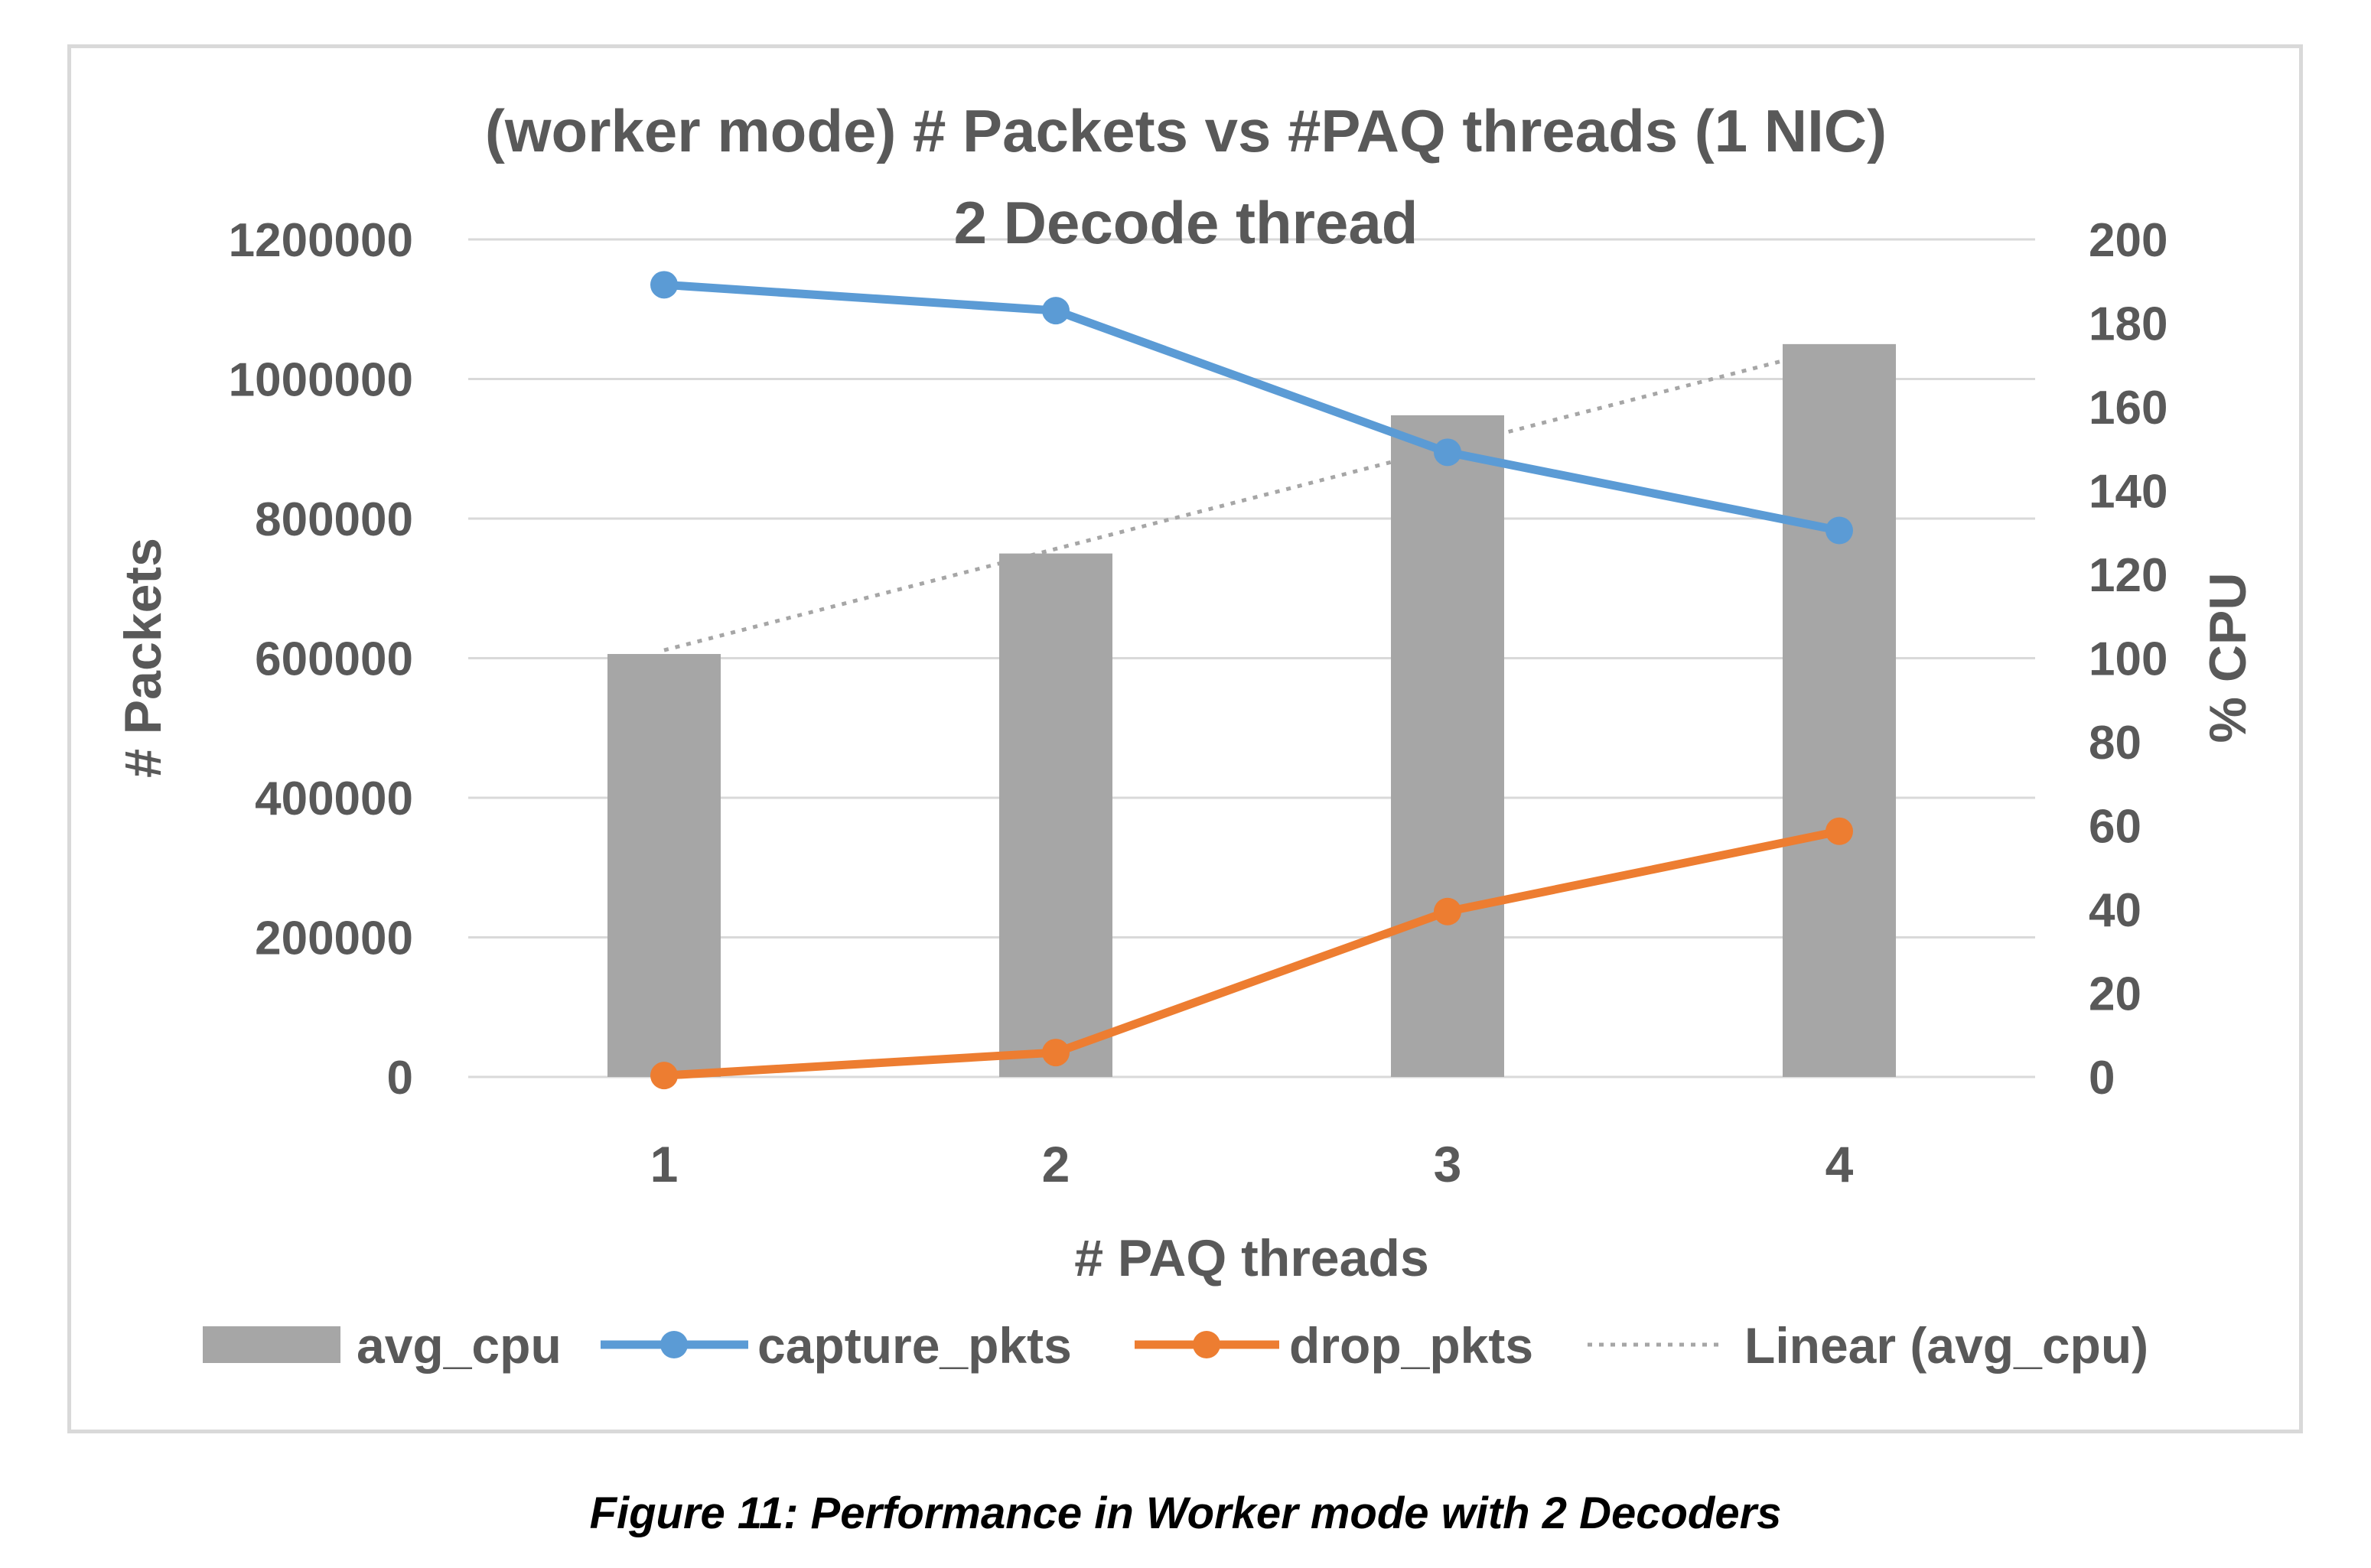  What do you see at coordinates (143, 658) in the screenshot?
I see `y-axis-label: # Packets` at bounding box center [143, 658].